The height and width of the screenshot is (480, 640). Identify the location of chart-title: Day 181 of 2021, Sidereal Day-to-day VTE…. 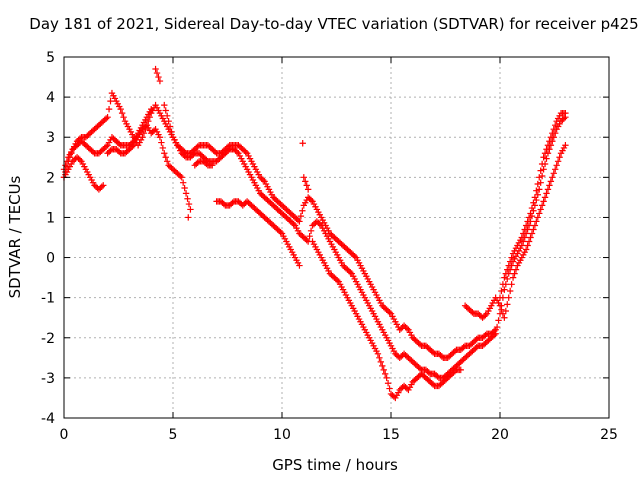
(333, 24).